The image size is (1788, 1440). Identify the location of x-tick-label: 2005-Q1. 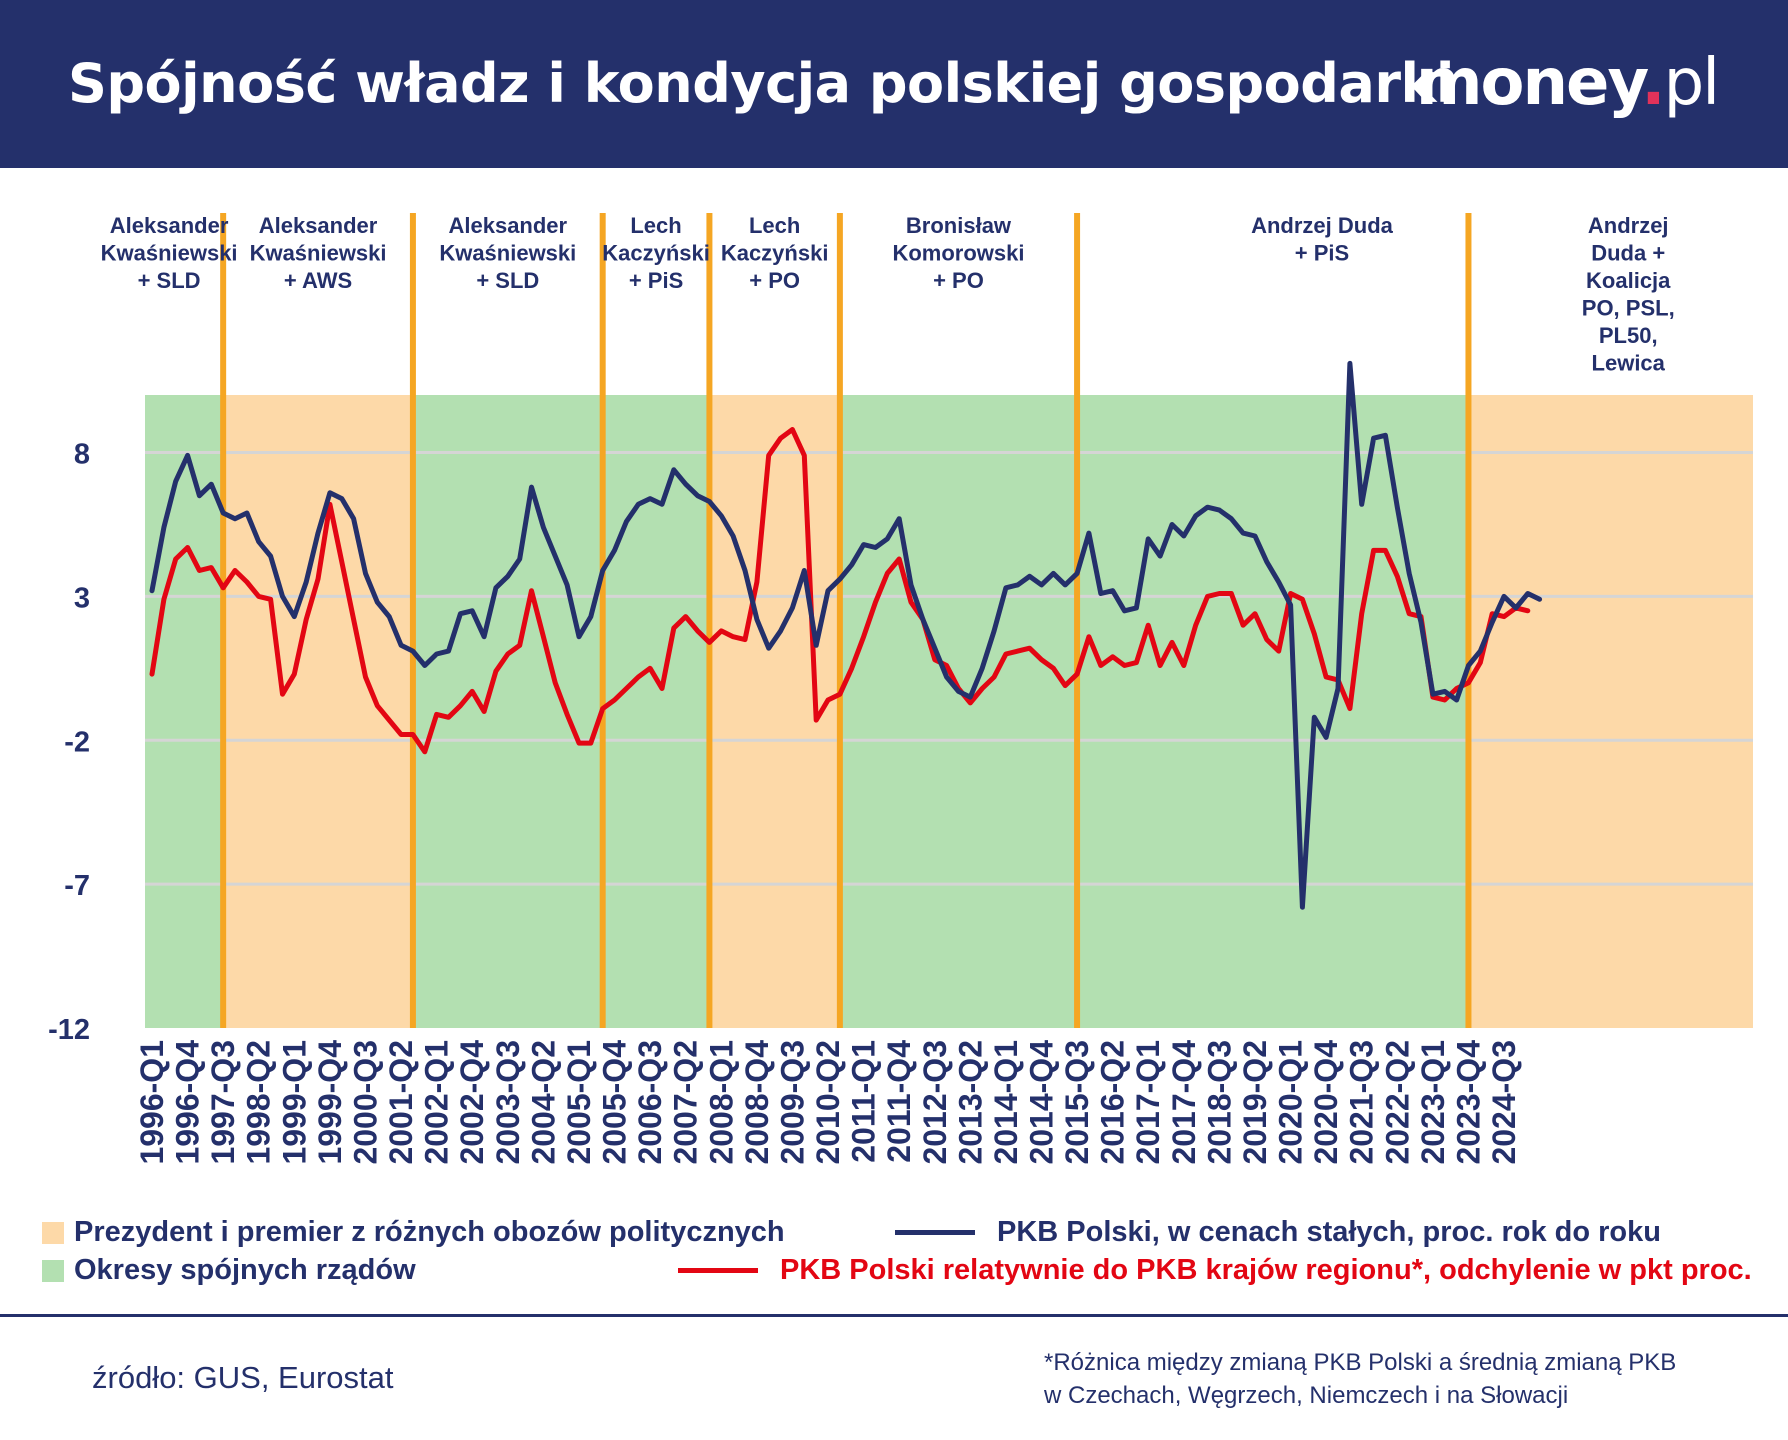
(579, 1102).